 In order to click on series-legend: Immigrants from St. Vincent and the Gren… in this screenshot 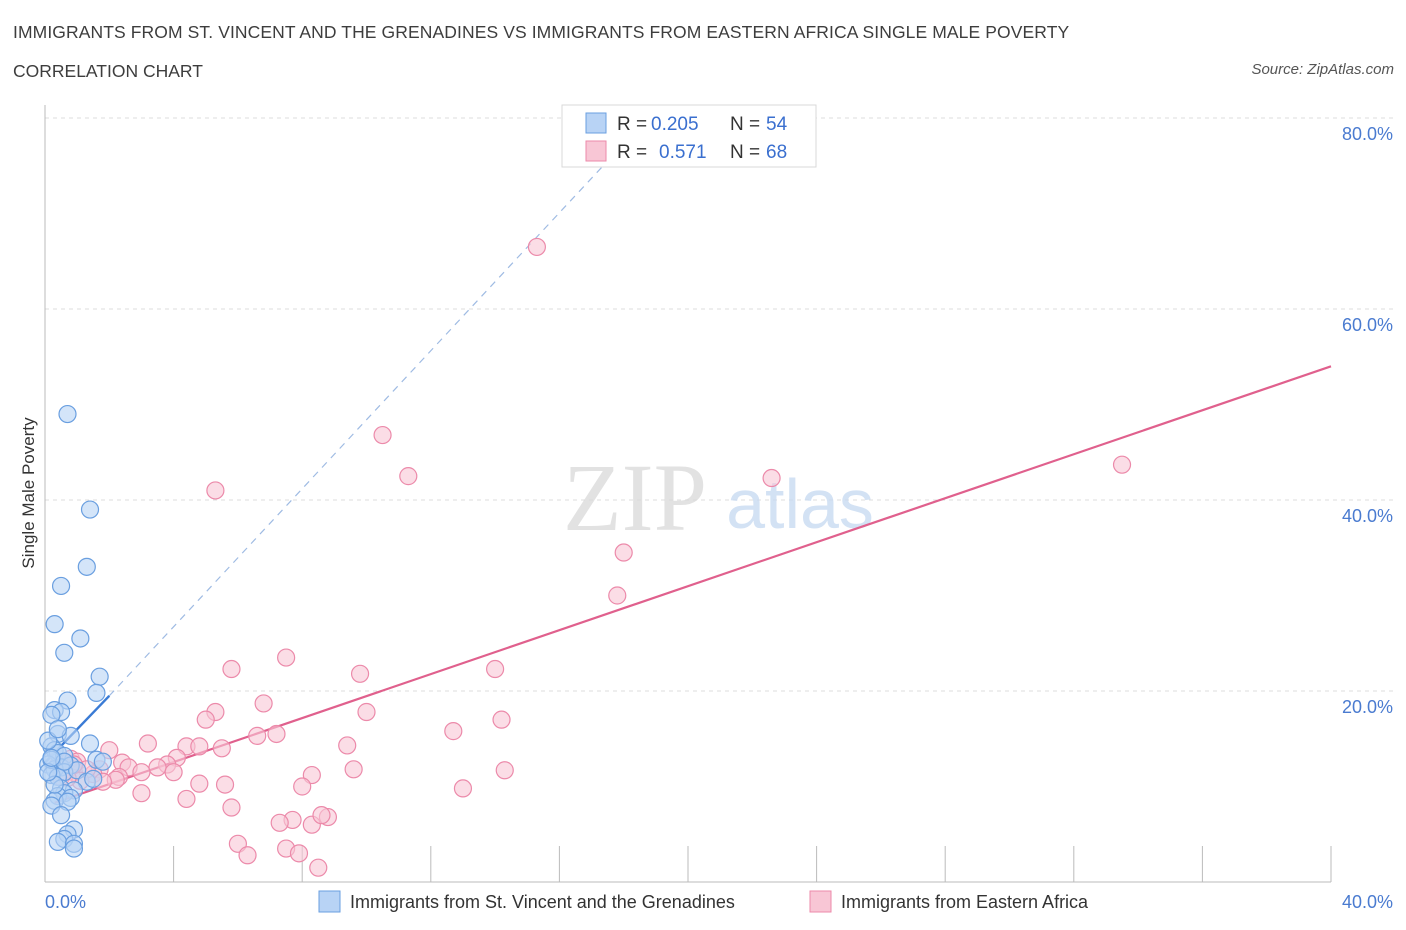, I will do `click(703, 901)`.